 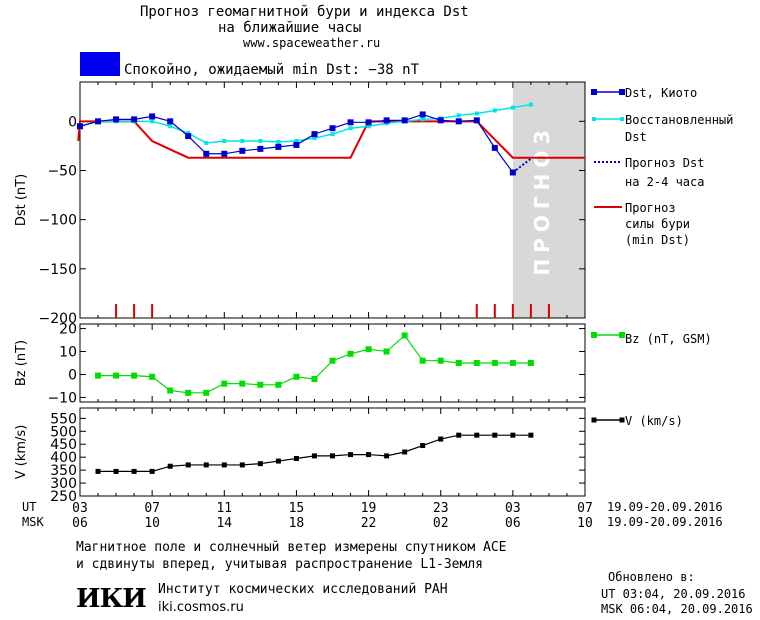 What do you see at coordinates (21, 363) in the screenshot?
I see `y-axis-label: Bz (nT)` at bounding box center [21, 363].